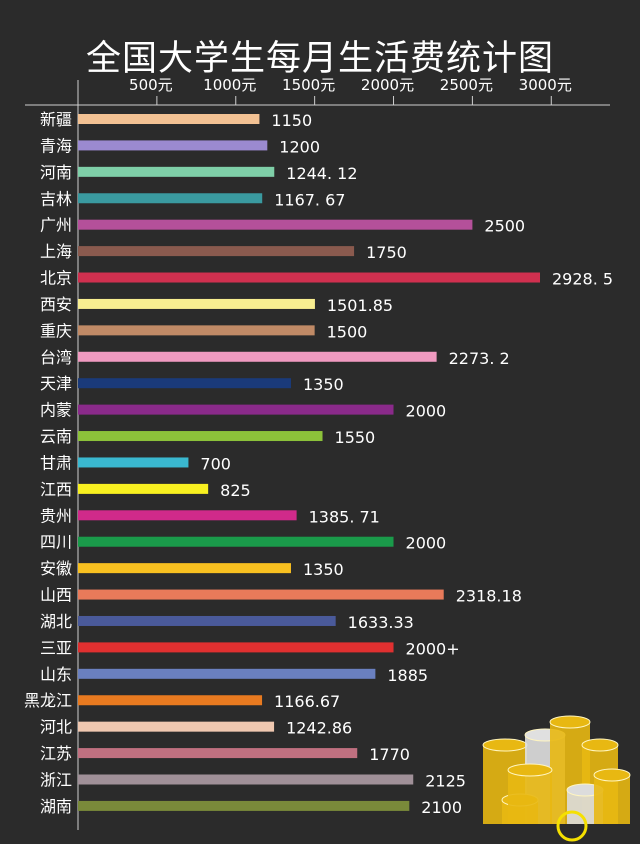  I want to click on bar-广州, so click(275, 224).